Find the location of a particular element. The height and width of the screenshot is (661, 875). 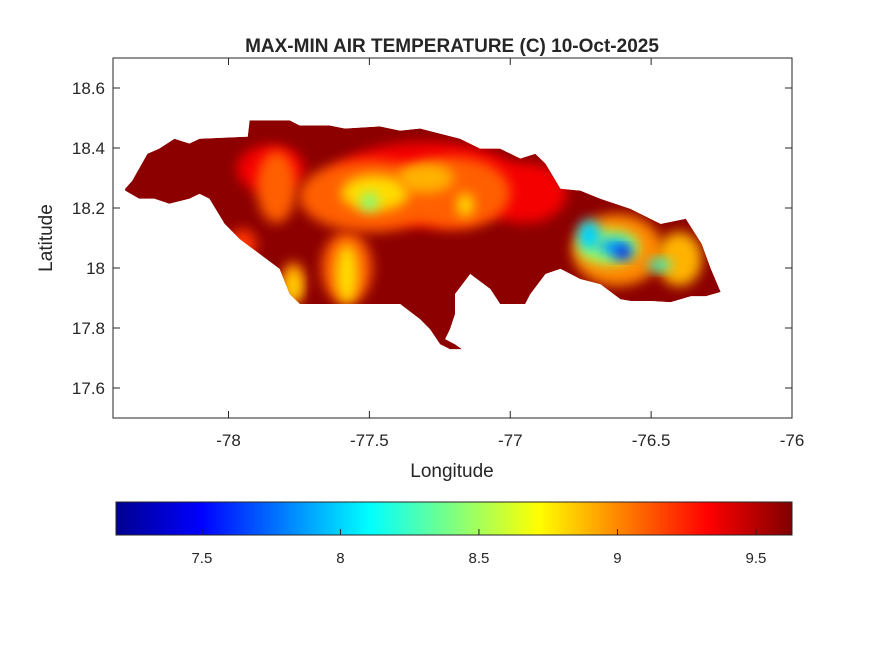

x-tick-label: -77.5 is located at coordinates (369, 440).